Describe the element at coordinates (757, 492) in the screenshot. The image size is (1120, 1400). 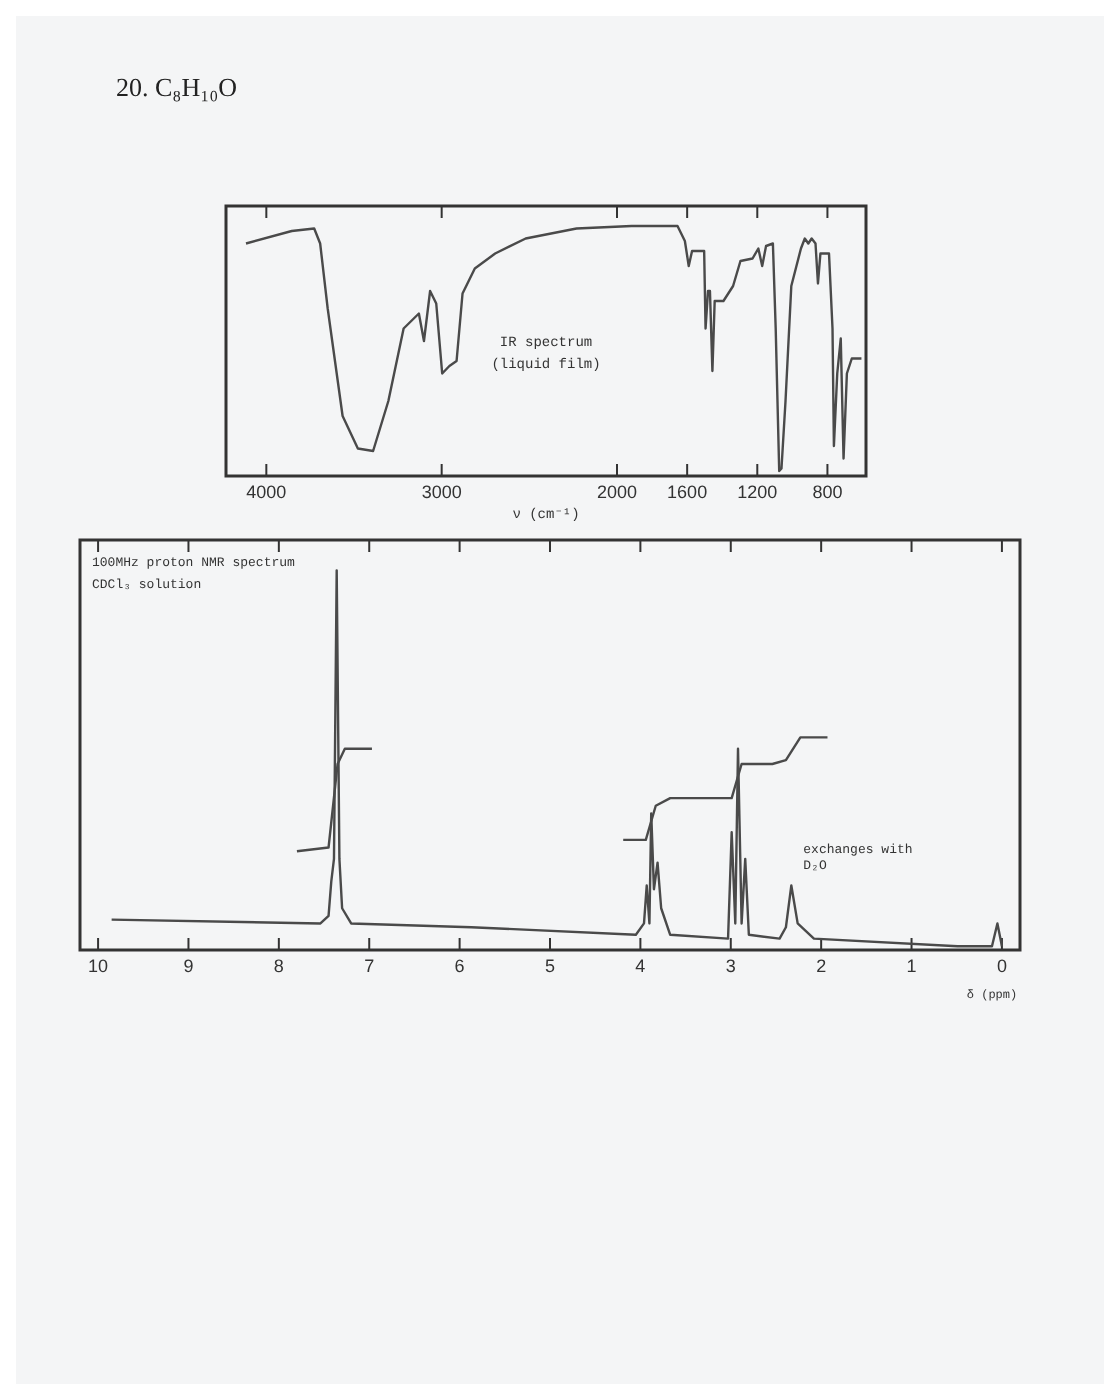
I see `x-tick-label: 1200` at that location.